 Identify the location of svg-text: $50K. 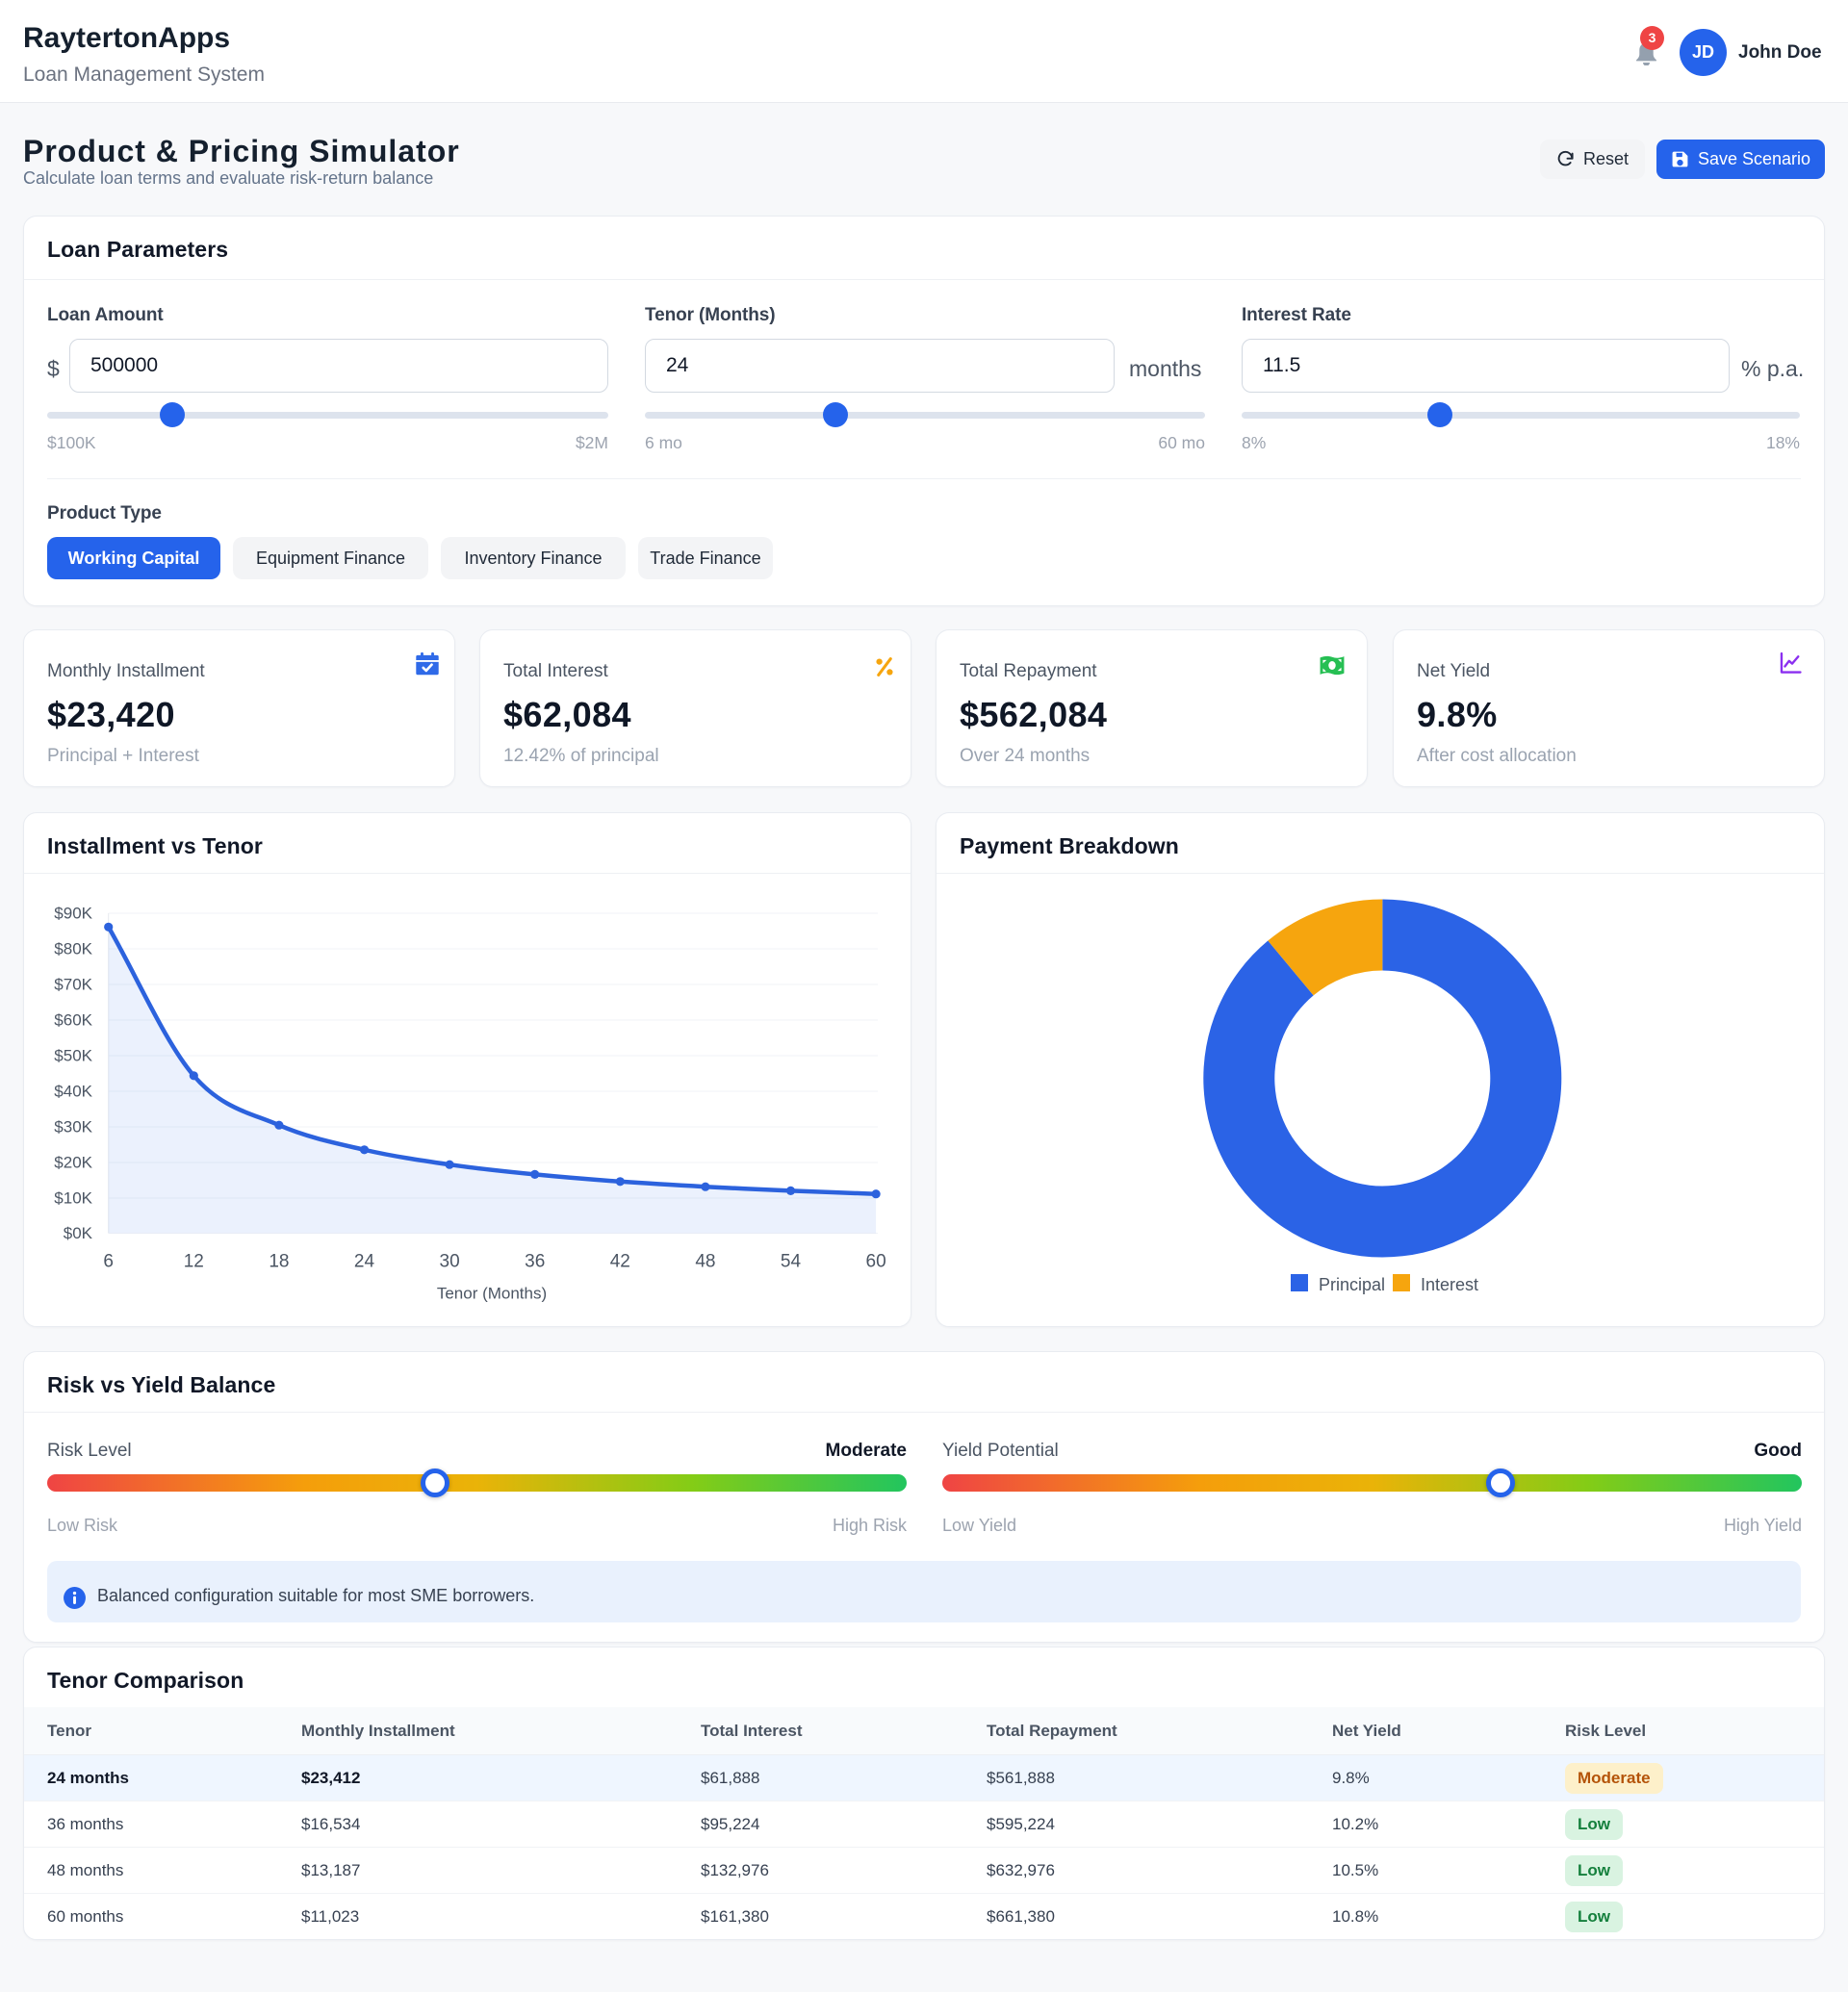
(73, 1056).